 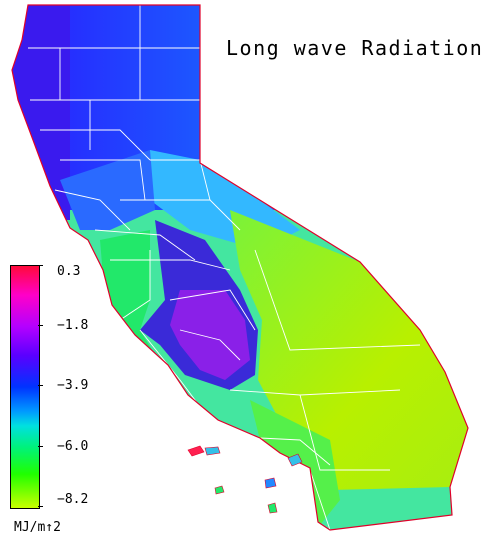 What do you see at coordinates (41, 112) in the screenshot?
I see `zone-north-coast` at bounding box center [41, 112].